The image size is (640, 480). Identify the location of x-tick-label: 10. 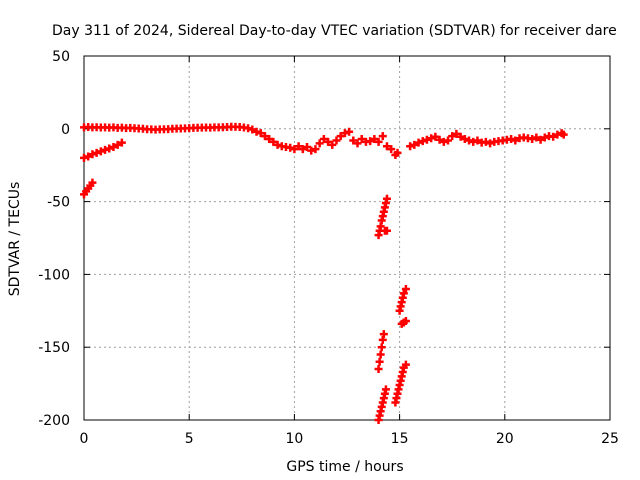
(294, 439).